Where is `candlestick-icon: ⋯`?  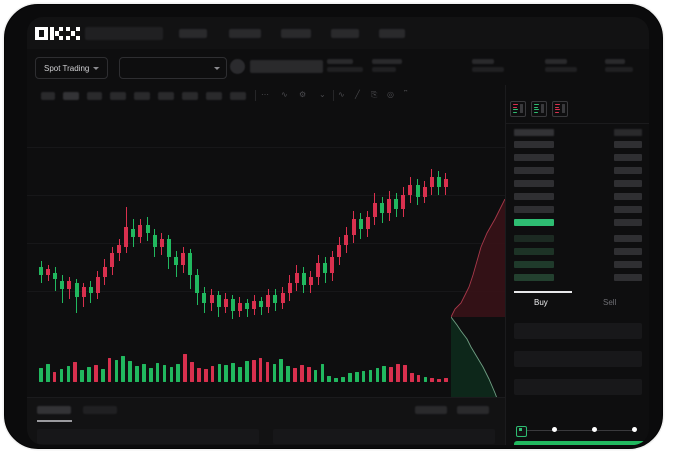 candlestick-icon: ⋯ is located at coordinates (265, 94).